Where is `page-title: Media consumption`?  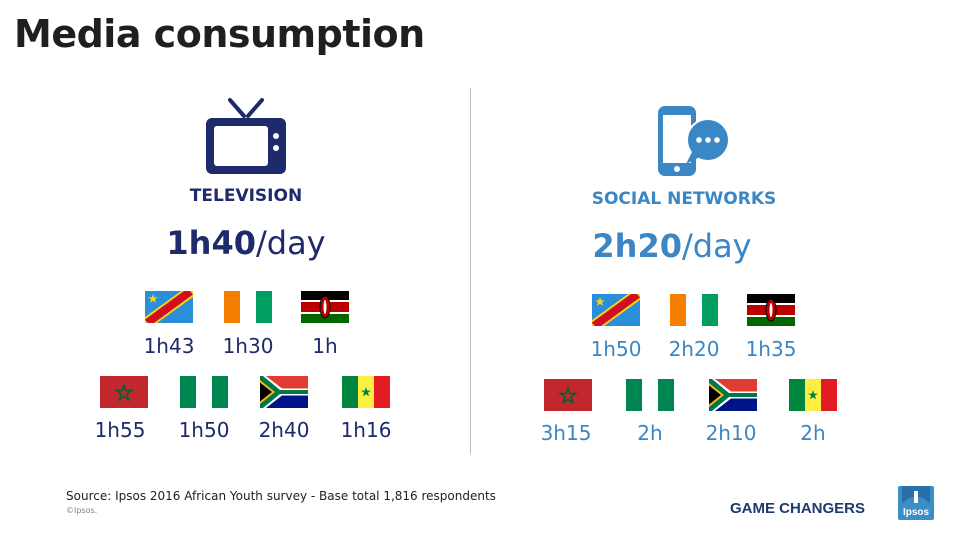 page-title: Media consumption is located at coordinates (219, 34).